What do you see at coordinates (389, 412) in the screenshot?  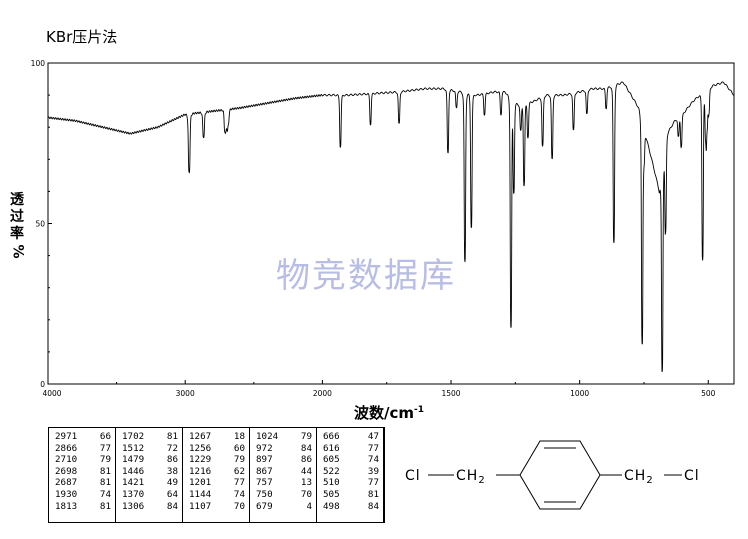 I see `x-axis-label: 波数/cm-1` at bounding box center [389, 412].